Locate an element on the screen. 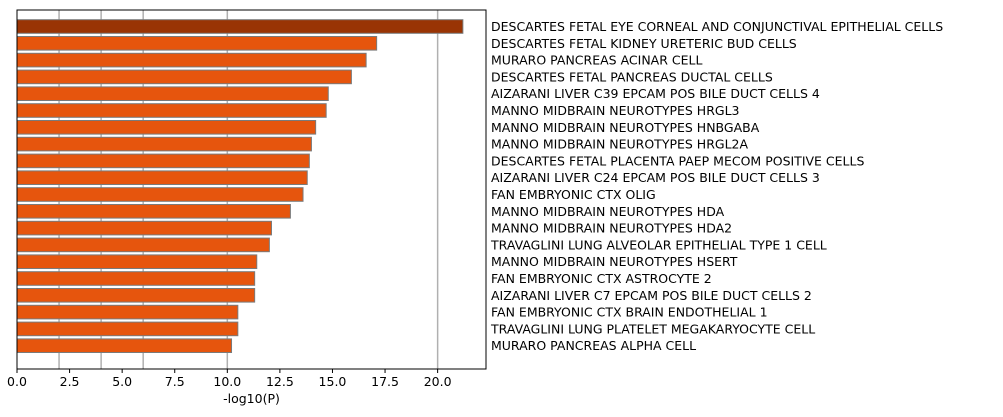  category-label: FAN EMBRYONIC CTX BRAIN ENDOTHELIAL 1 is located at coordinates (629, 312).